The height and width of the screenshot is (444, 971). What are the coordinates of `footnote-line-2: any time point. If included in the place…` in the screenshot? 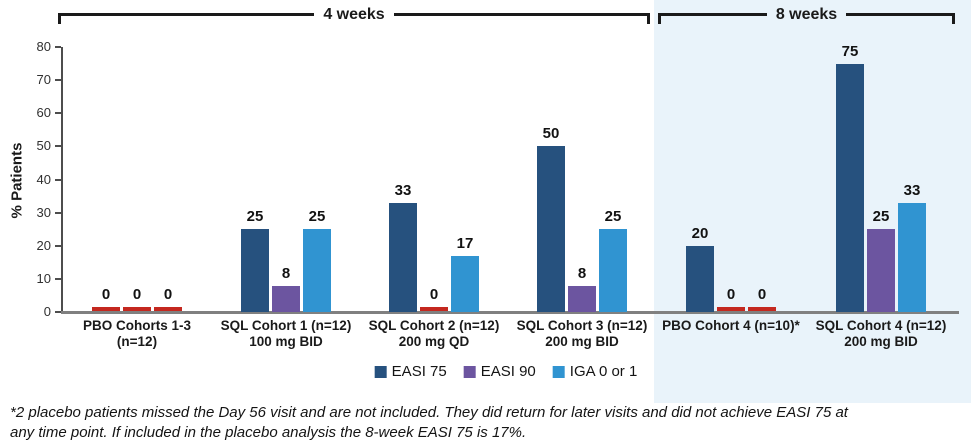 It's located at (268, 432).